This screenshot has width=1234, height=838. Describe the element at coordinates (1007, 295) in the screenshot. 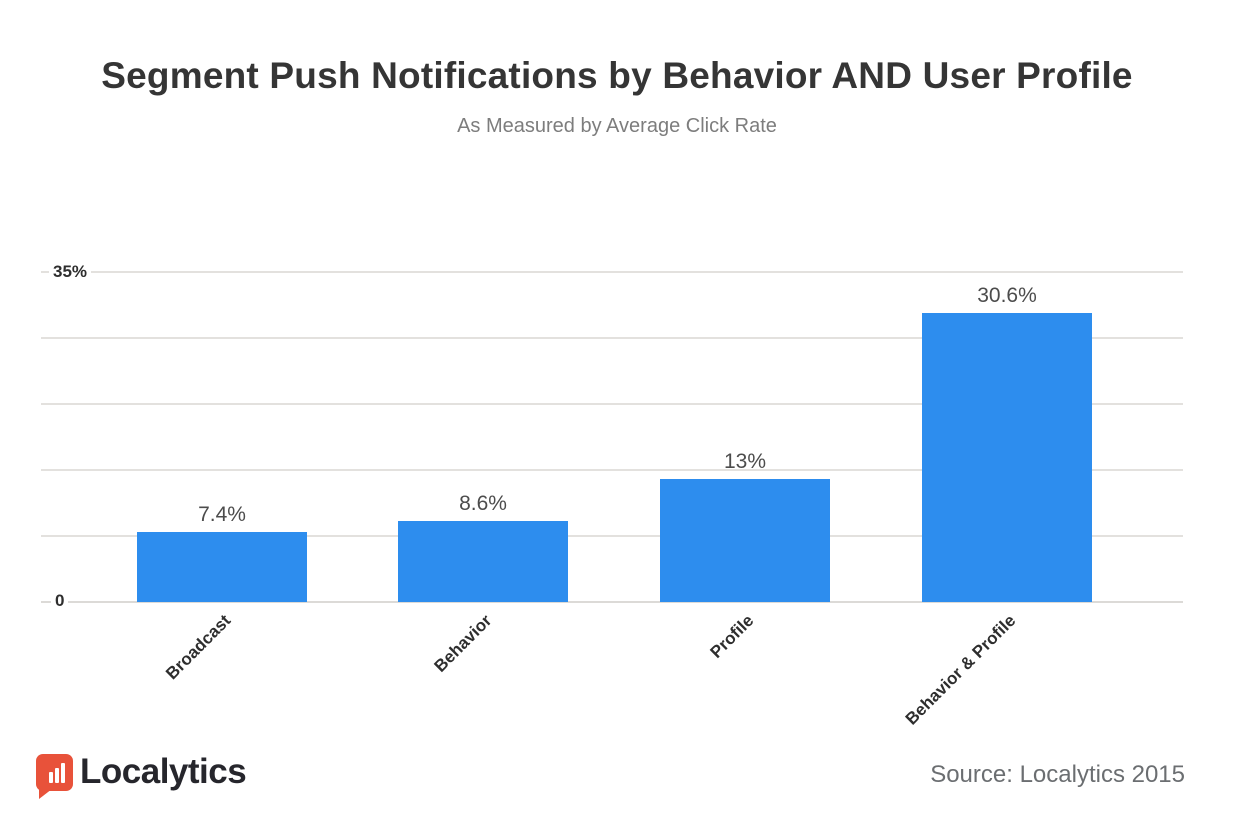

I see `bar-value-label: 30.6%` at that location.